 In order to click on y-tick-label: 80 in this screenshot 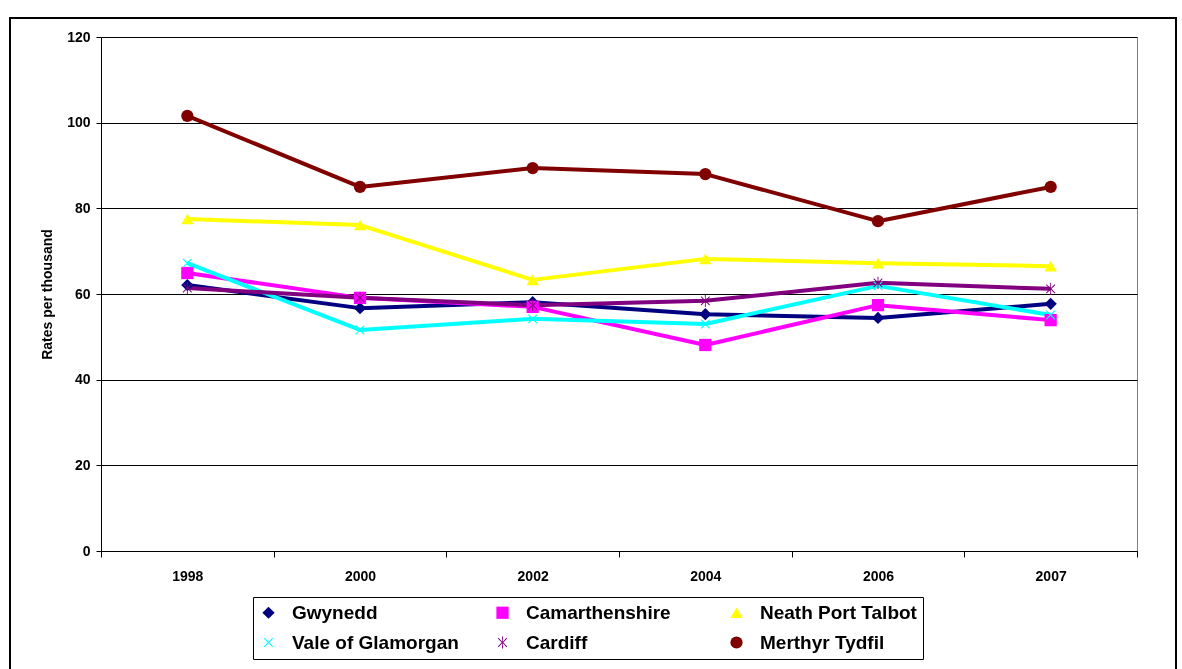, I will do `click(82, 207)`.